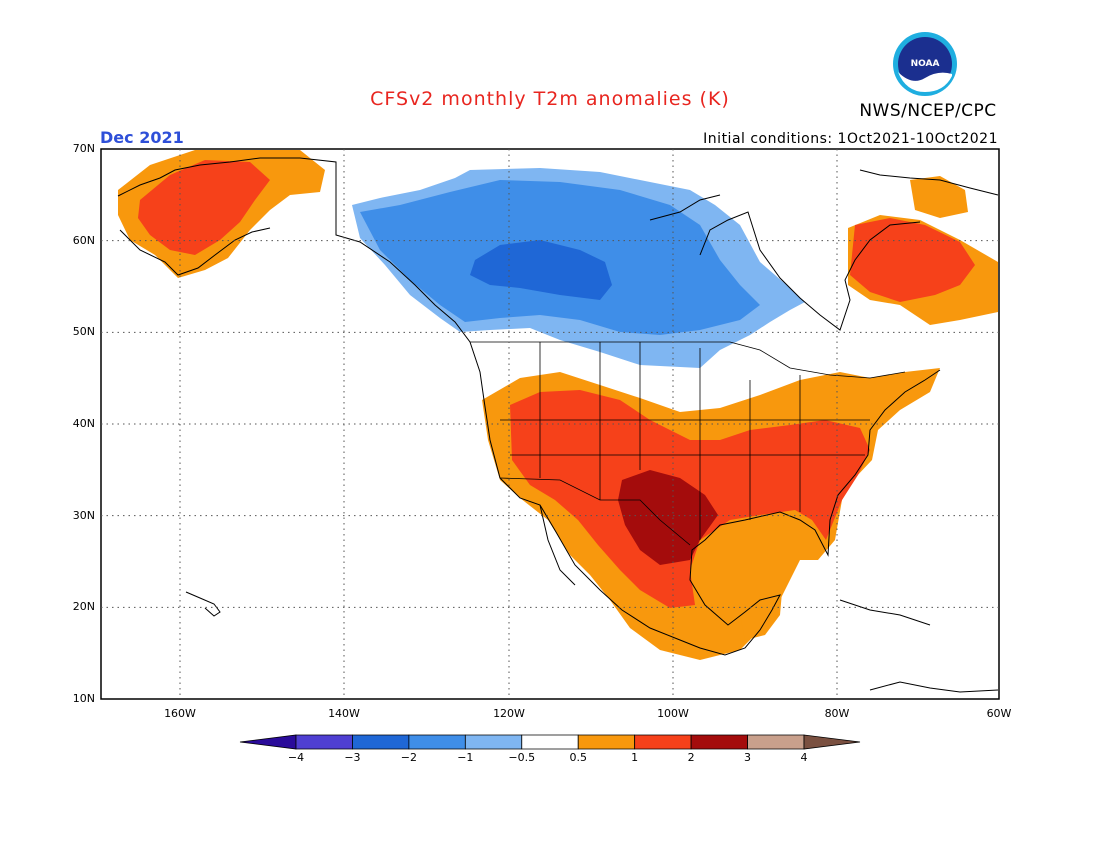  Describe the element at coordinates (344, 713) in the screenshot. I see `longitude-label: 140W` at that location.